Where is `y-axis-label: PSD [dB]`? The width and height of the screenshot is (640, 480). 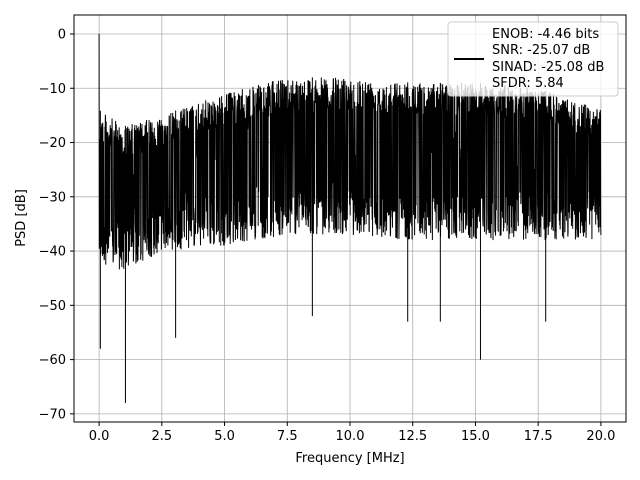
y-axis-label: PSD [dB] is located at coordinates (21, 218).